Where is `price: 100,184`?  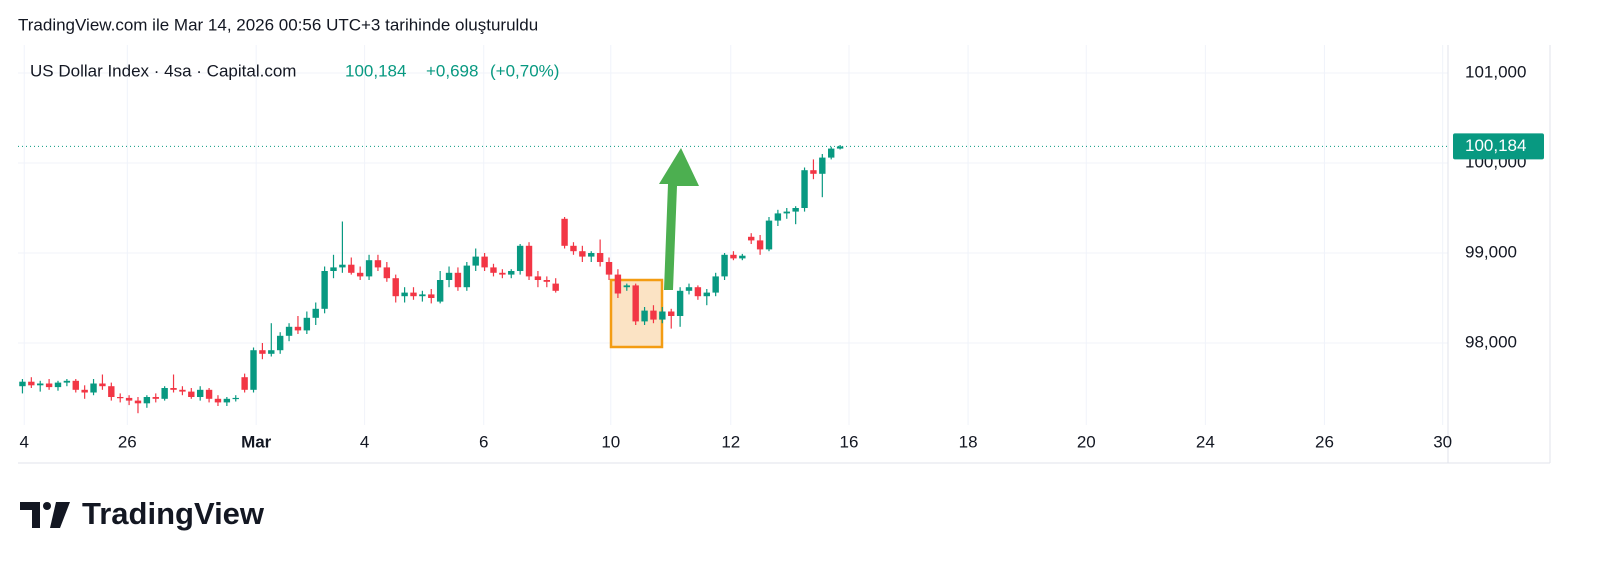 price: 100,184 is located at coordinates (375, 70).